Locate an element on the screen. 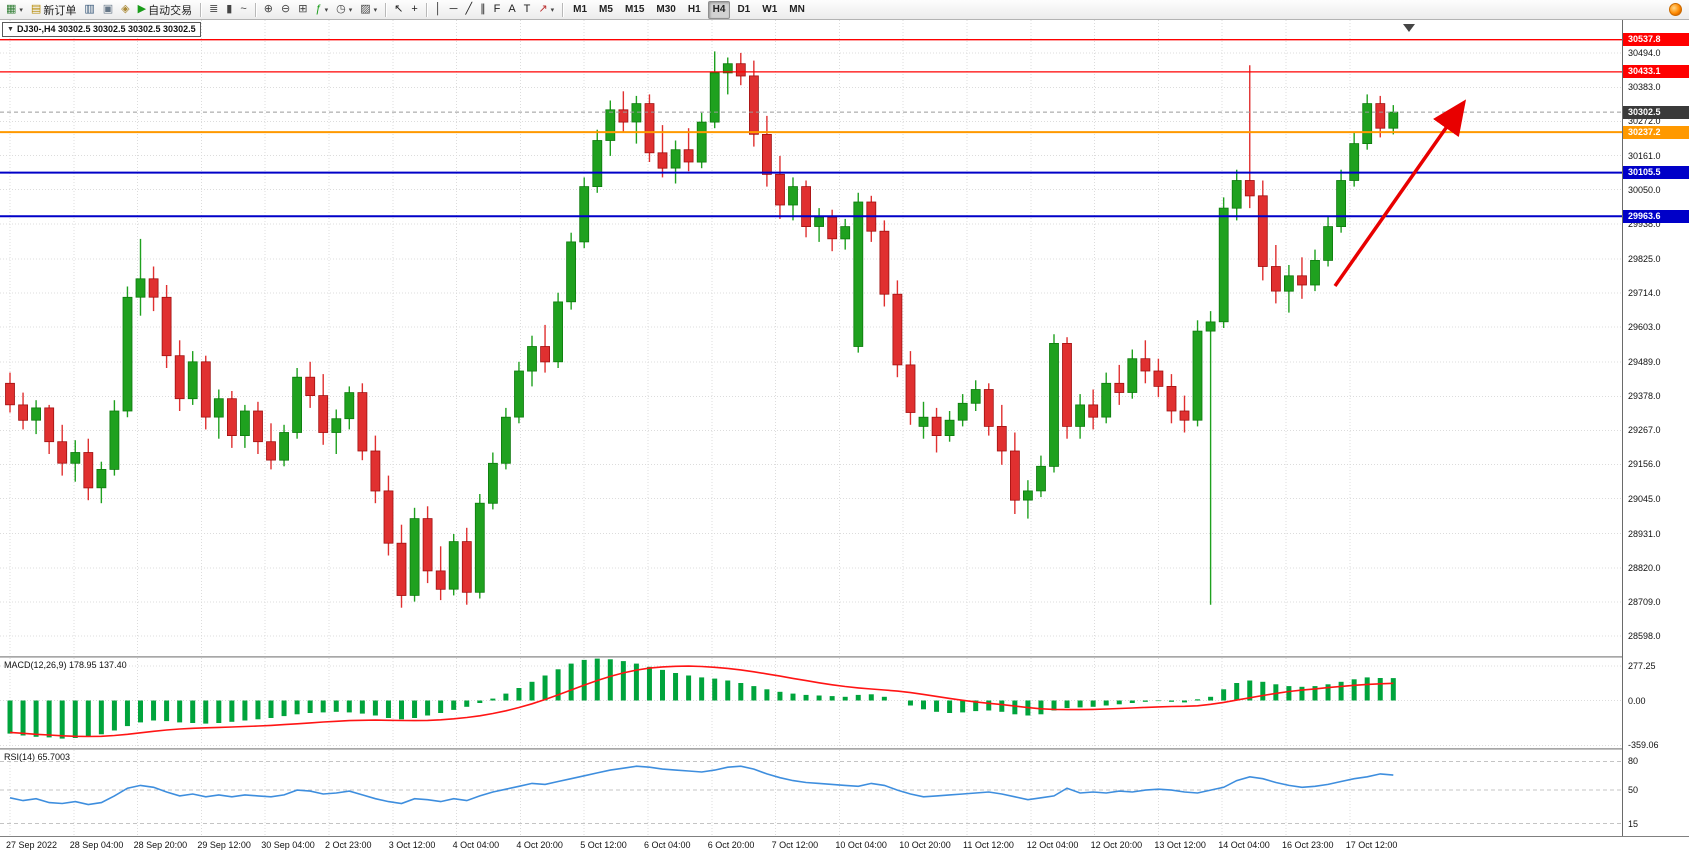  arrows-button: ↗ ▾ is located at coordinates (546, 9).